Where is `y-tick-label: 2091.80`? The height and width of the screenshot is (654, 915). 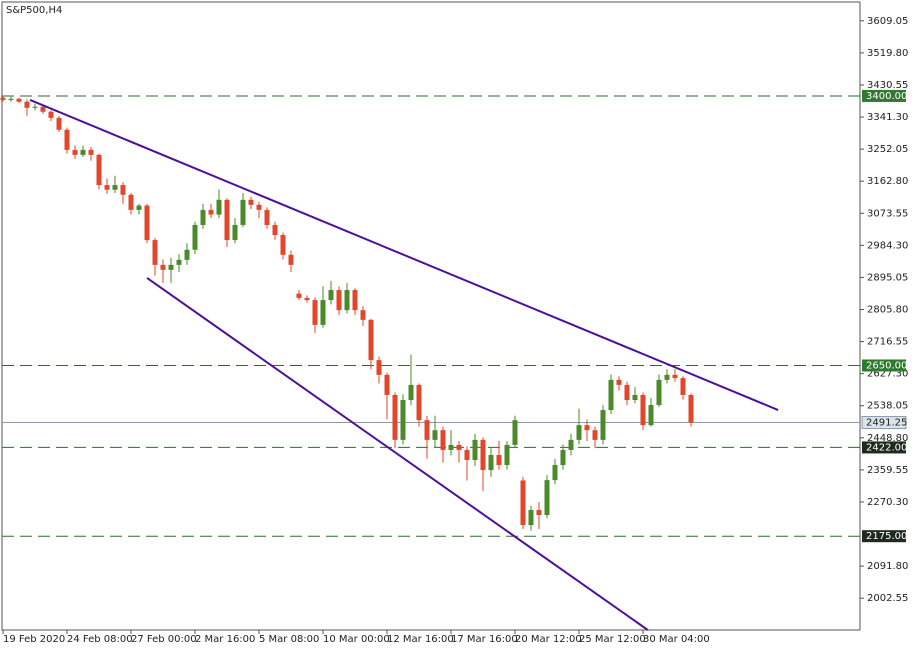
y-tick-label: 2091.80 is located at coordinates (887, 566).